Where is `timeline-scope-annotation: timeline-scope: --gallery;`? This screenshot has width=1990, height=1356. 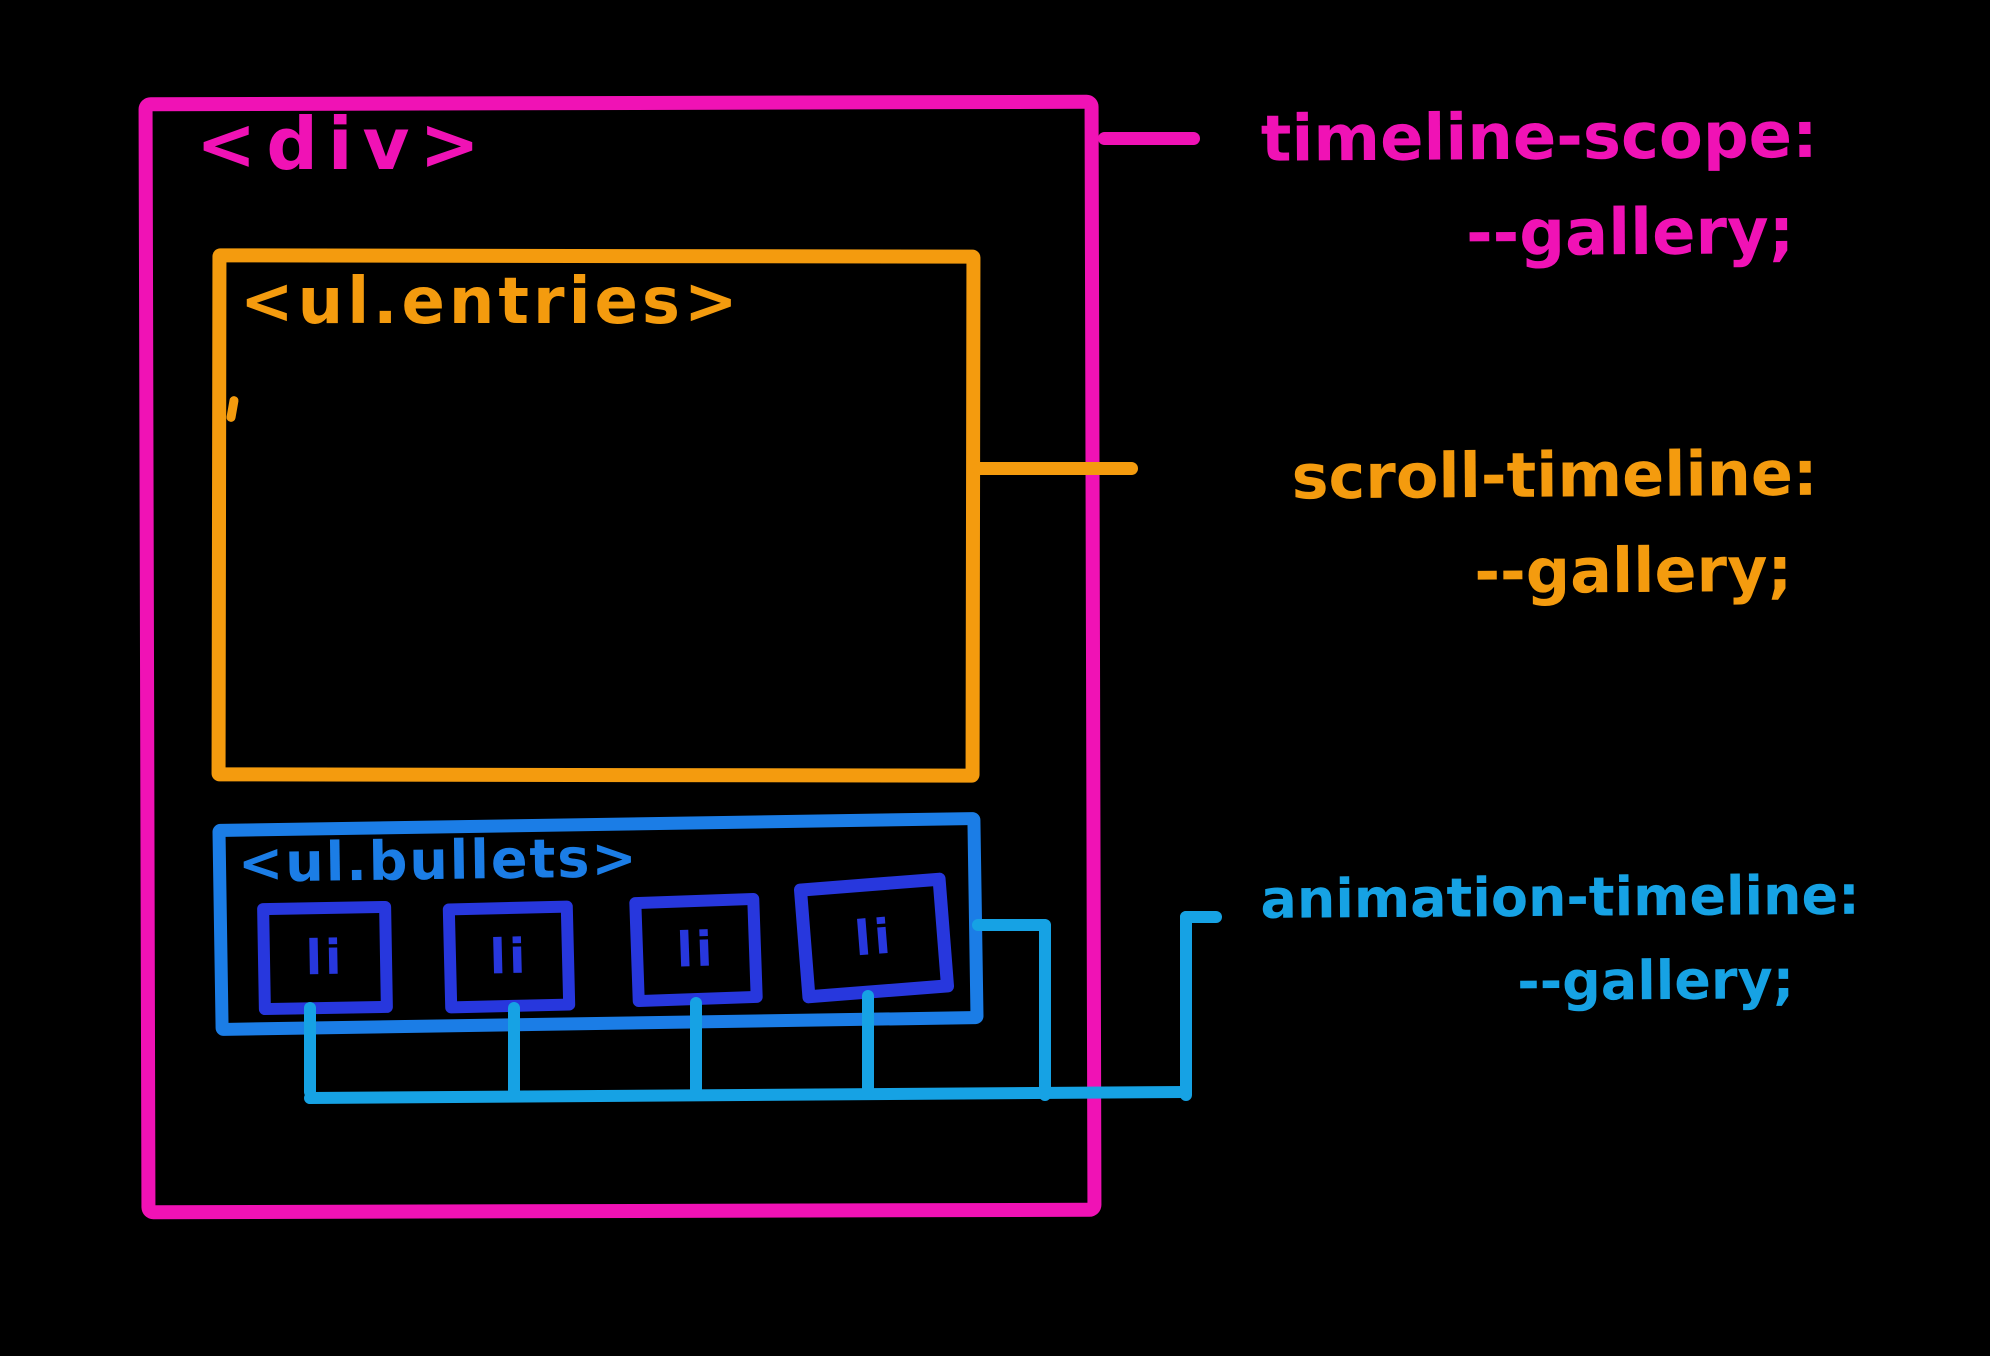
timeline-scope-annotation: timeline-scope: --gallery; is located at coordinates (1508, 186).